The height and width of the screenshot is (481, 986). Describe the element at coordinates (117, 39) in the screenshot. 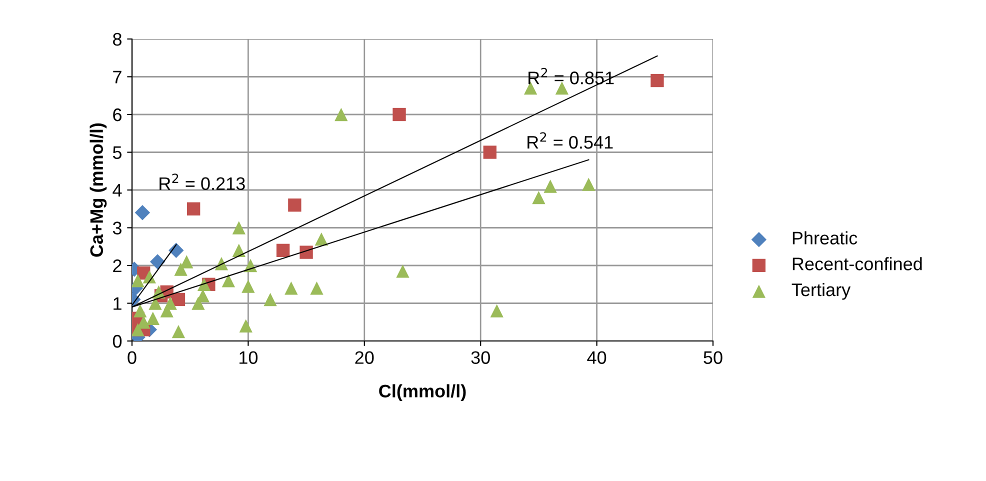

I see `y-tick-label: 8` at that location.